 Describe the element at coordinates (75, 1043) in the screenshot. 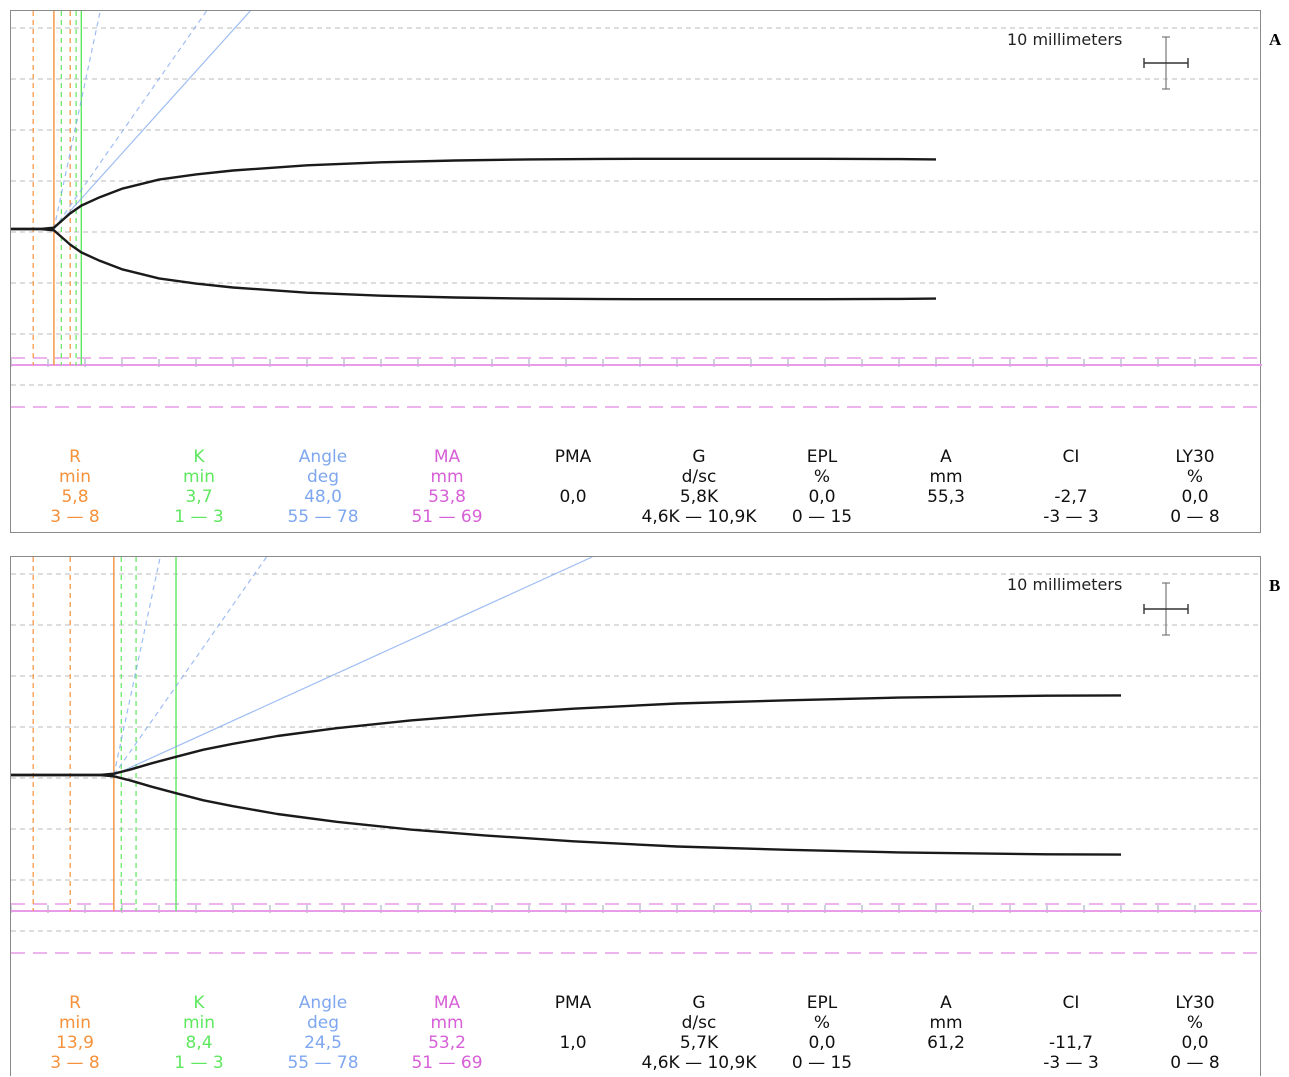

I see `param-value: 13,9` at that location.